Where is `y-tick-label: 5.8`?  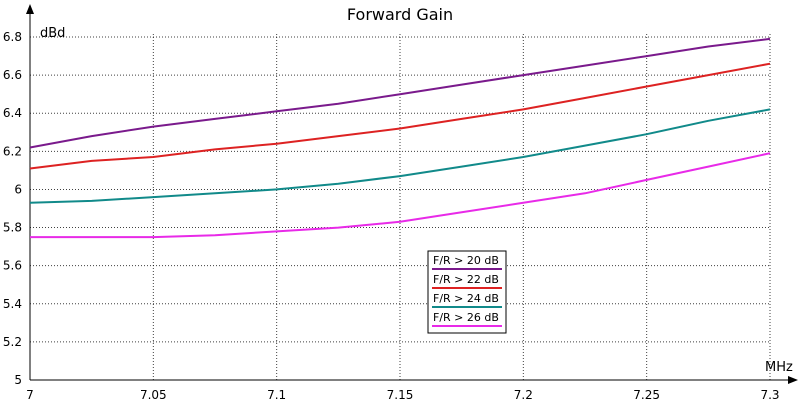
y-tick-label: 5.8 is located at coordinates (12, 228).